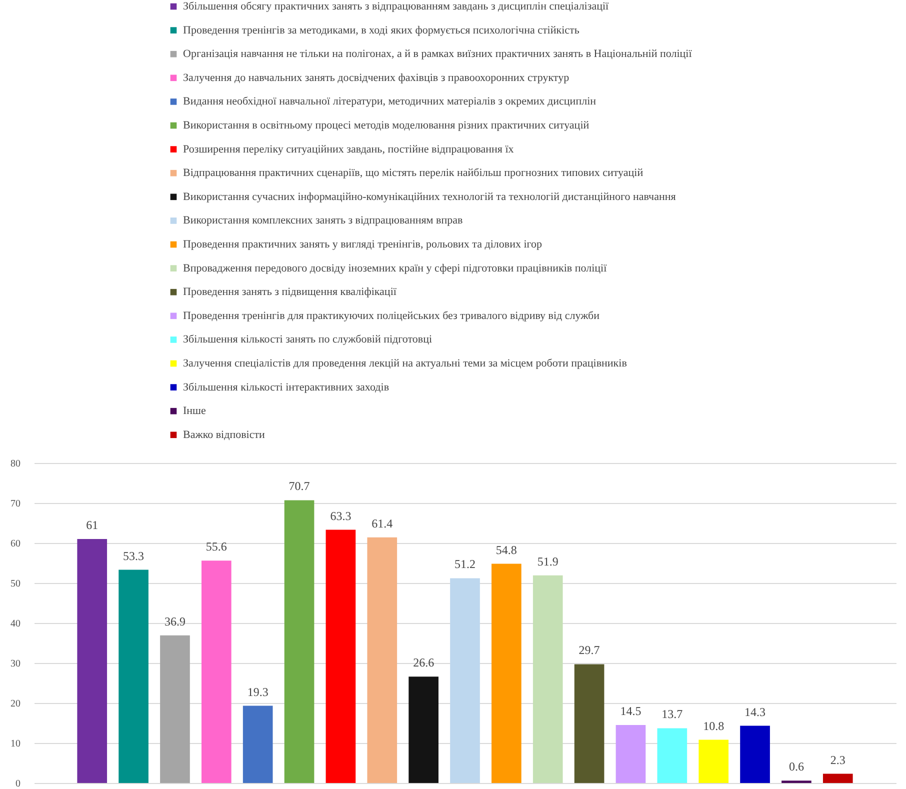 This screenshot has width=906, height=789. Describe the element at coordinates (381, 30) in the screenshot. I see `legend-label: Проведення тренінгів за методиками, в ході яких формується психологічна стійкість` at that location.